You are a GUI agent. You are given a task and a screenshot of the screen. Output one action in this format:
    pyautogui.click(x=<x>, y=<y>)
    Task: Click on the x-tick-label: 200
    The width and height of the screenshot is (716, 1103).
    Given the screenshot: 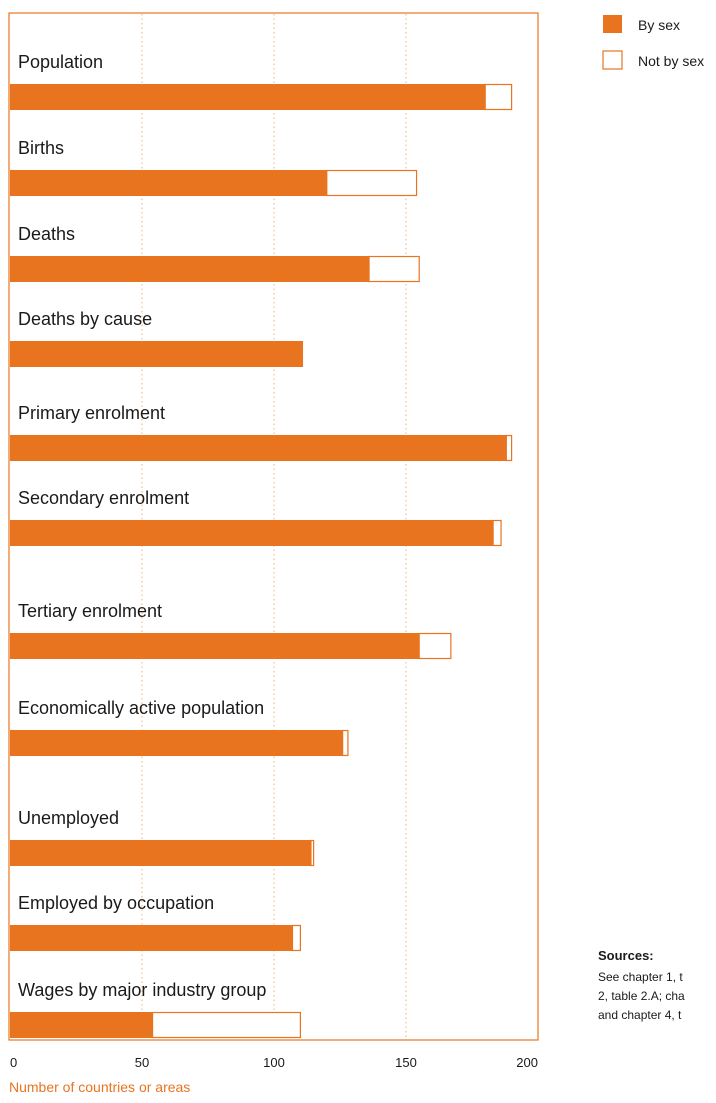 What is the action you would take?
    pyautogui.click(x=527, y=1062)
    